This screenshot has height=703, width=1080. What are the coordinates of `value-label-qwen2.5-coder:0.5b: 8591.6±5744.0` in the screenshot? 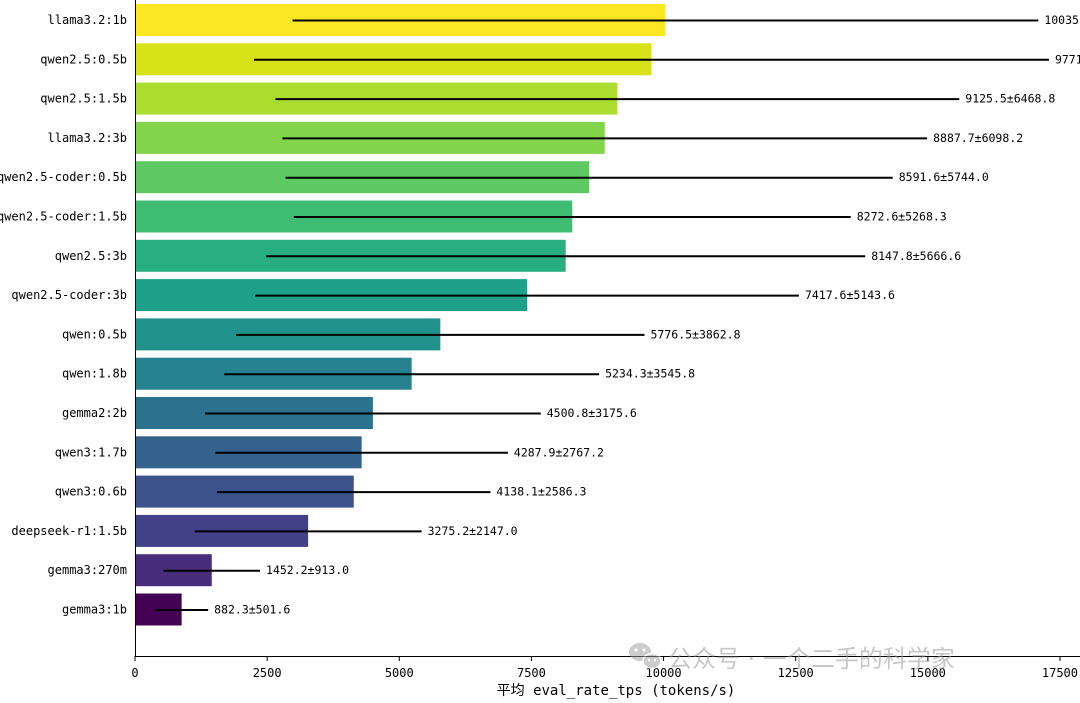 It's located at (944, 177).